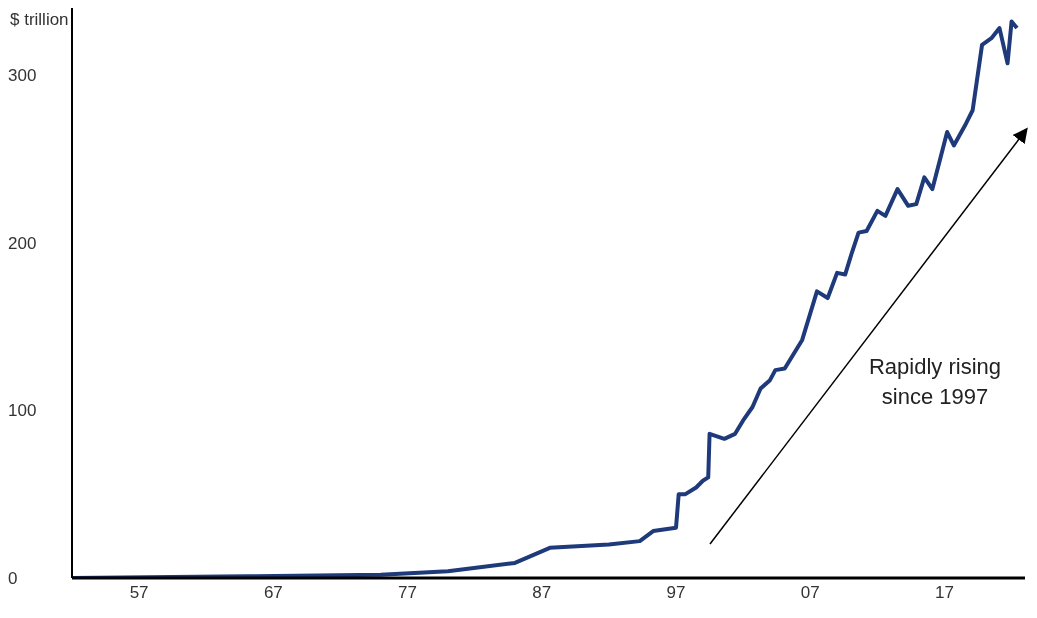 The height and width of the screenshot is (618, 1037). Describe the element at coordinates (39, 20) in the screenshot. I see `y-axis-title: $ trillion` at that location.